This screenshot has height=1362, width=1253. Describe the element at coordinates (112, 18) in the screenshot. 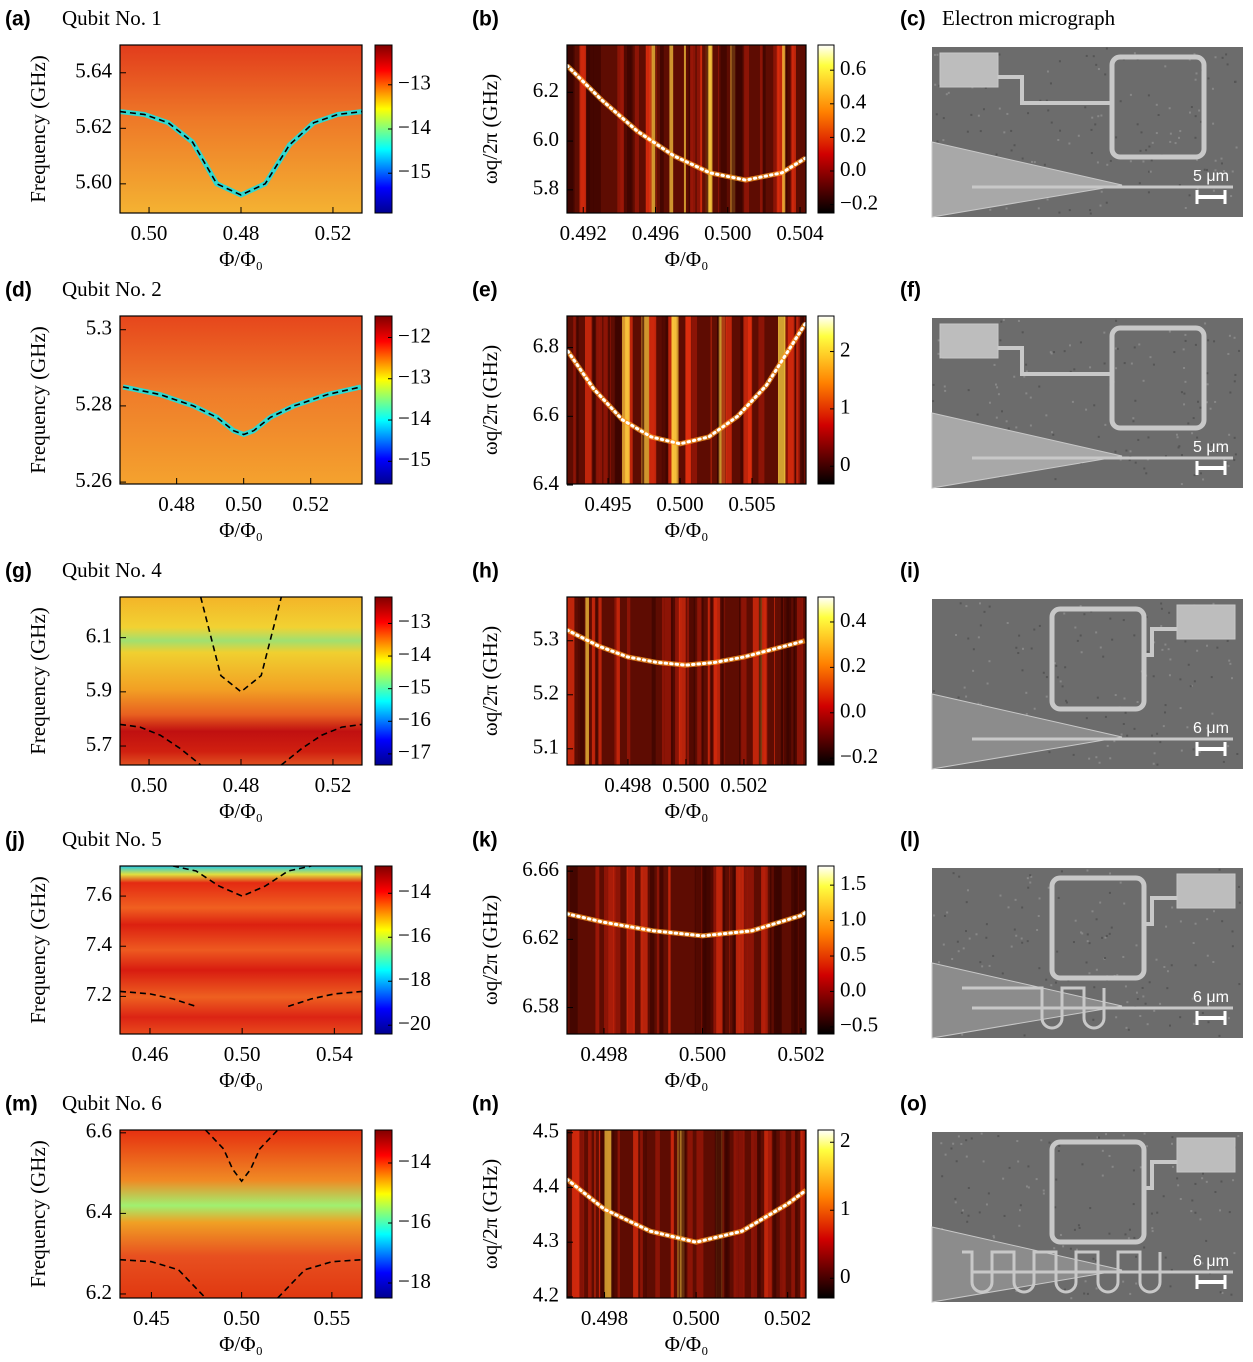

I see `panel-title: Qubit No. 1` at that location.